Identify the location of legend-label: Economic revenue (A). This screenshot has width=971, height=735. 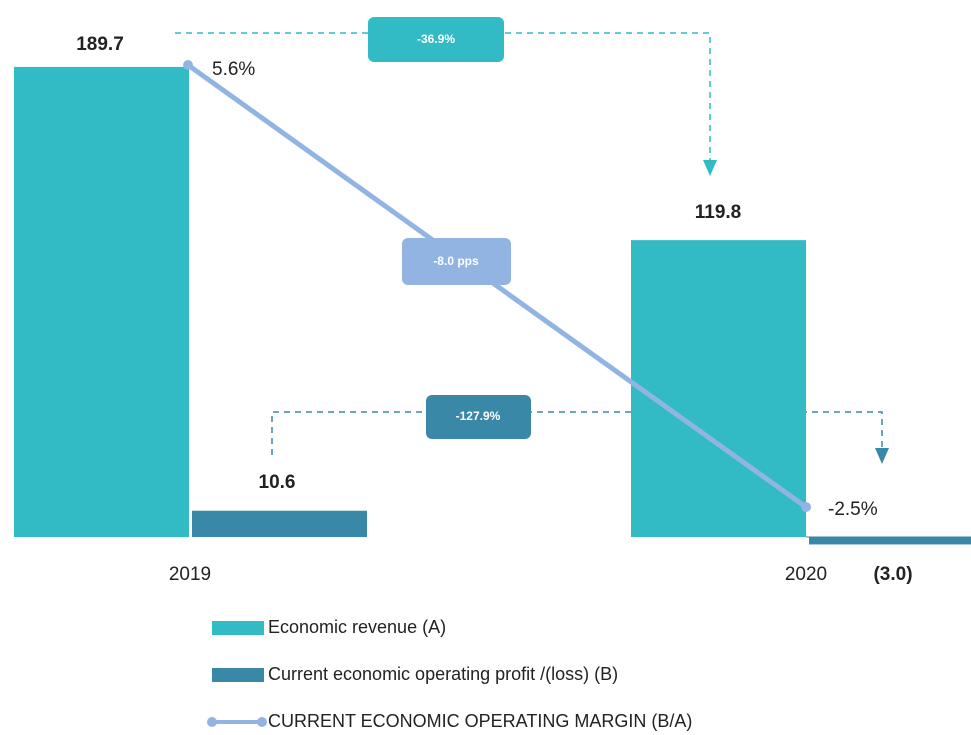
(357, 627).